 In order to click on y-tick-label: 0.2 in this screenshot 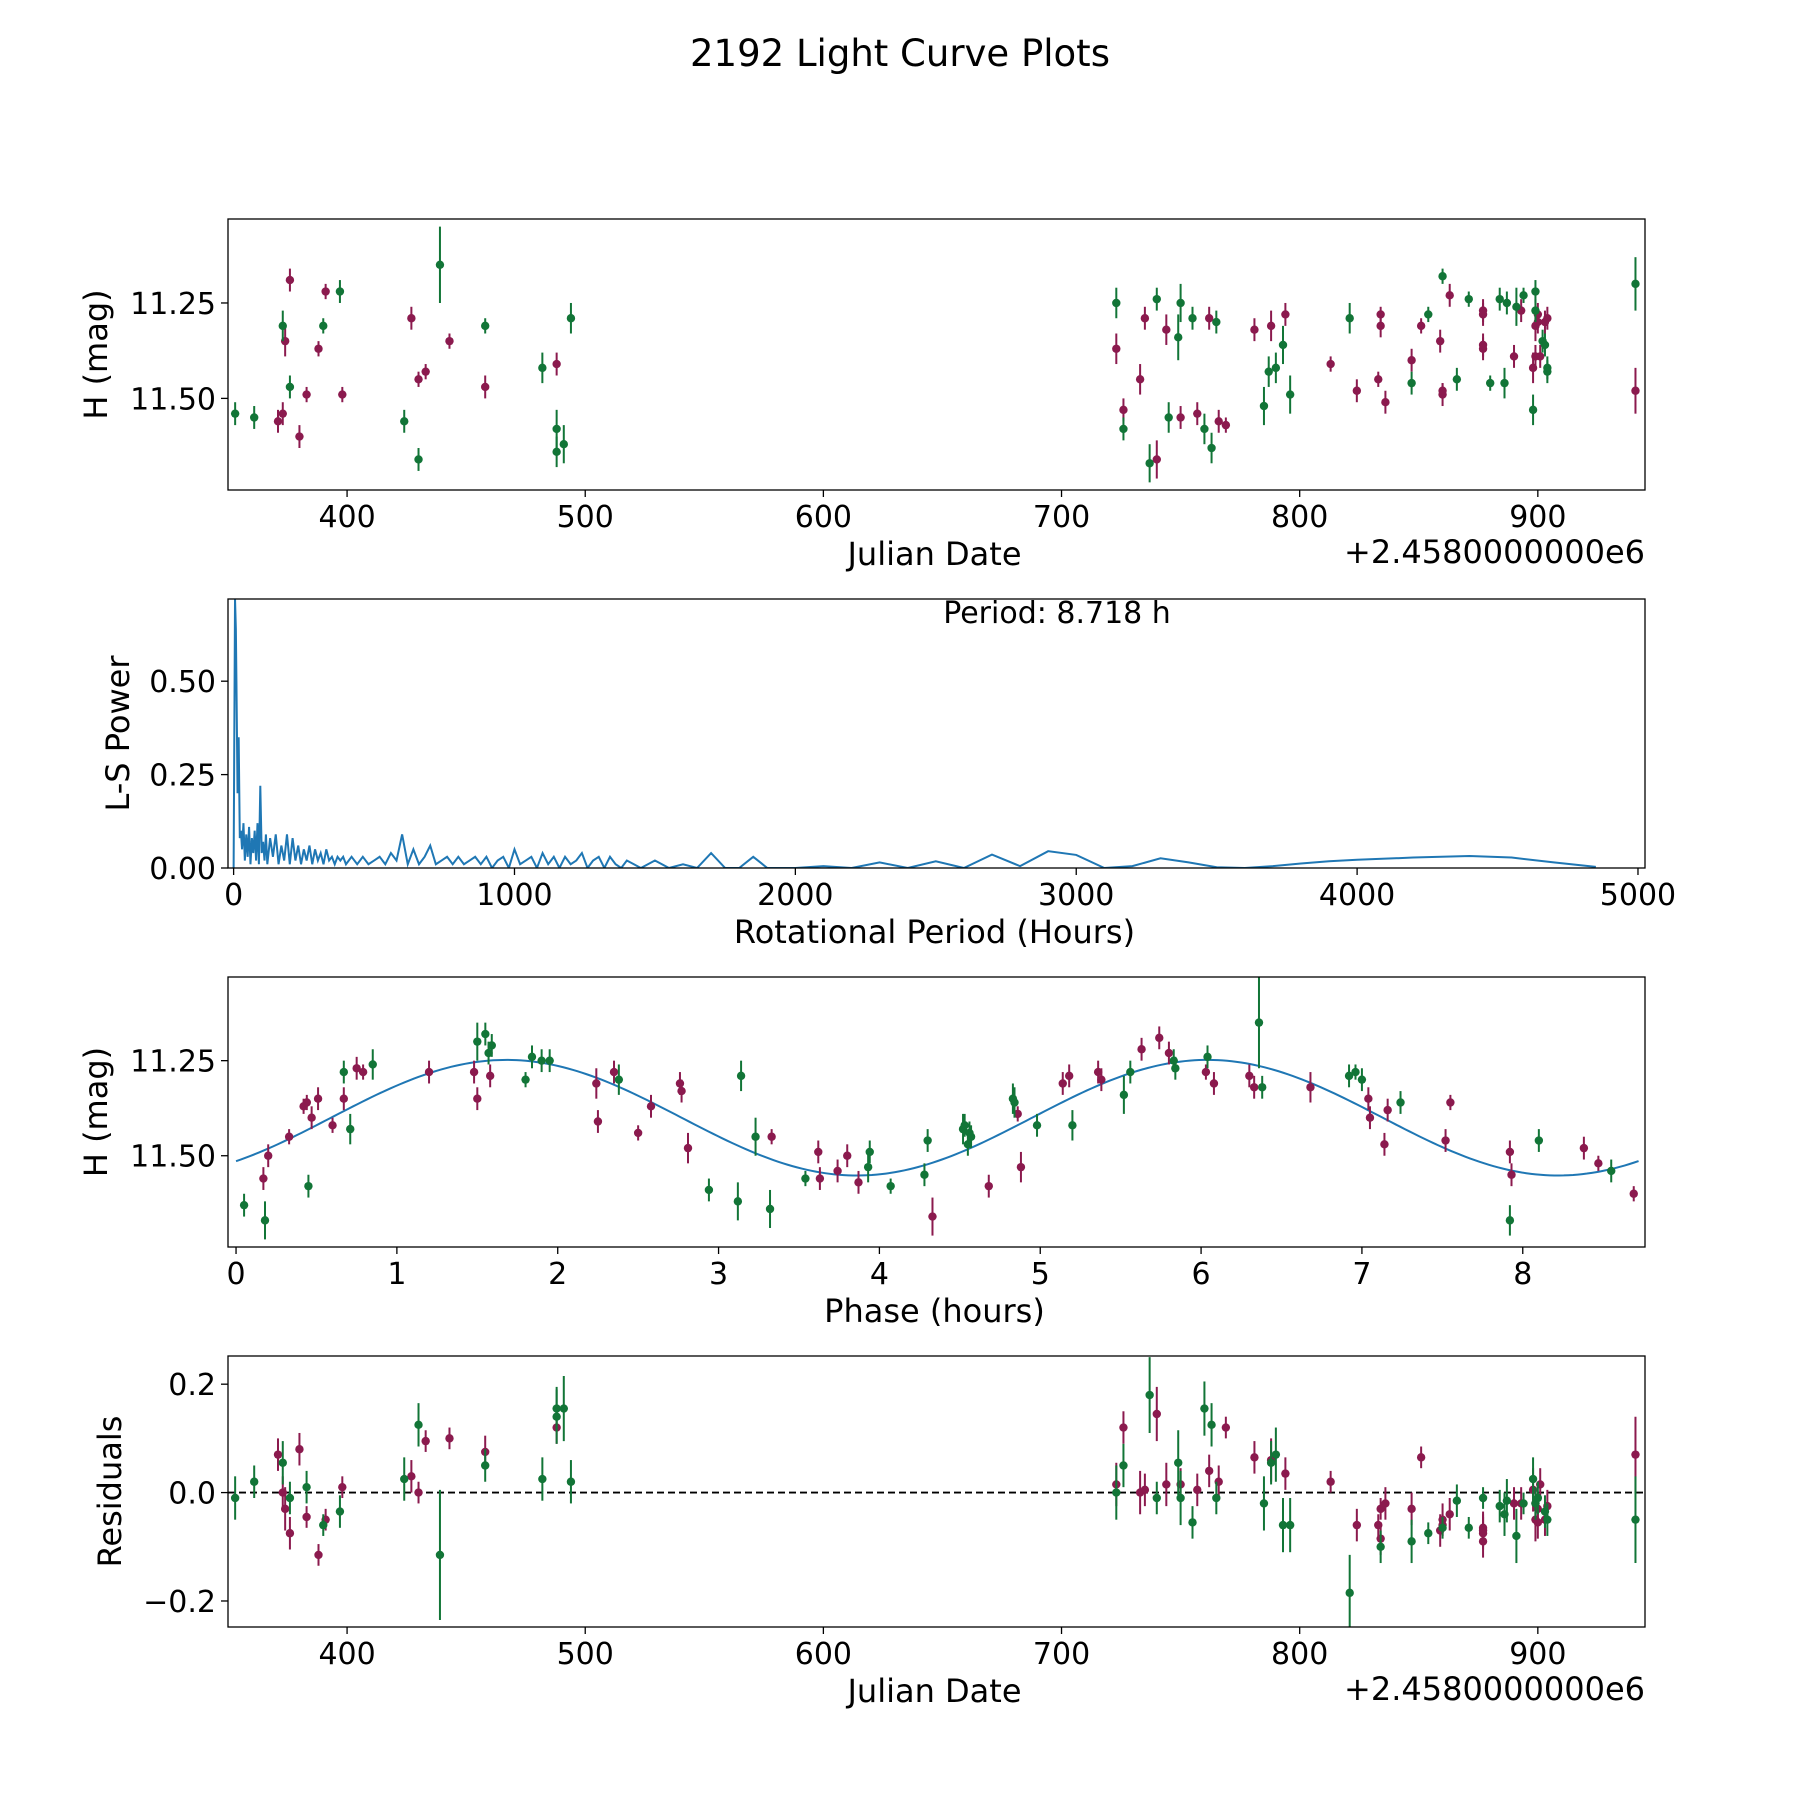, I will do `click(192, 1385)`.